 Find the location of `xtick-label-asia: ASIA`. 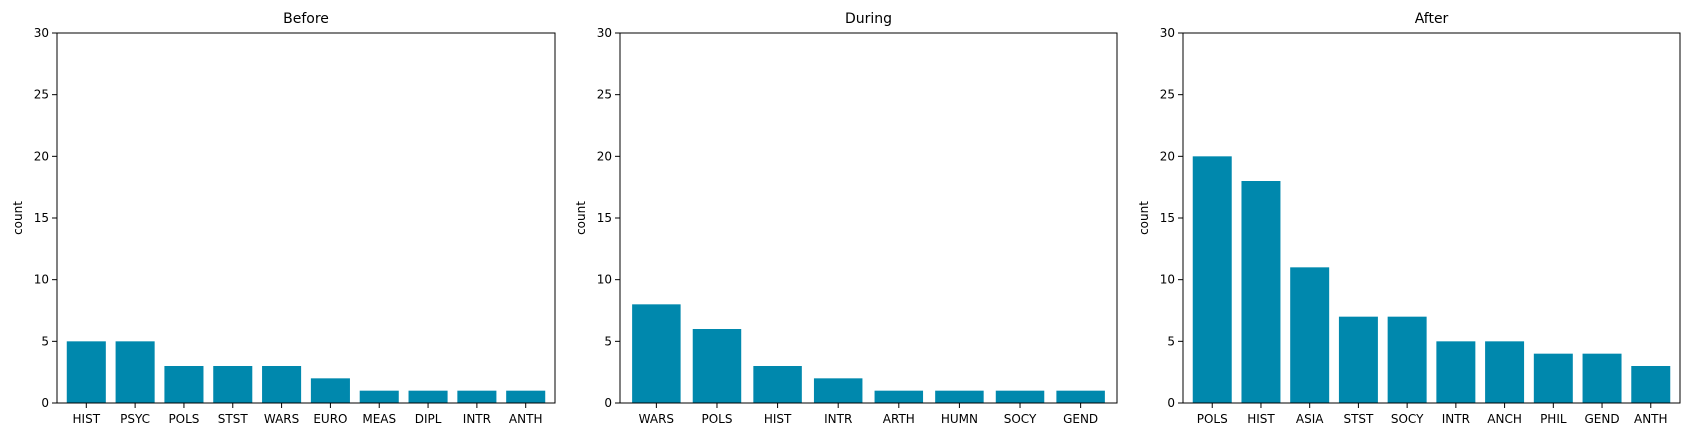

xtick-label-asia: ASIA is located at coordinates (1310, 419).